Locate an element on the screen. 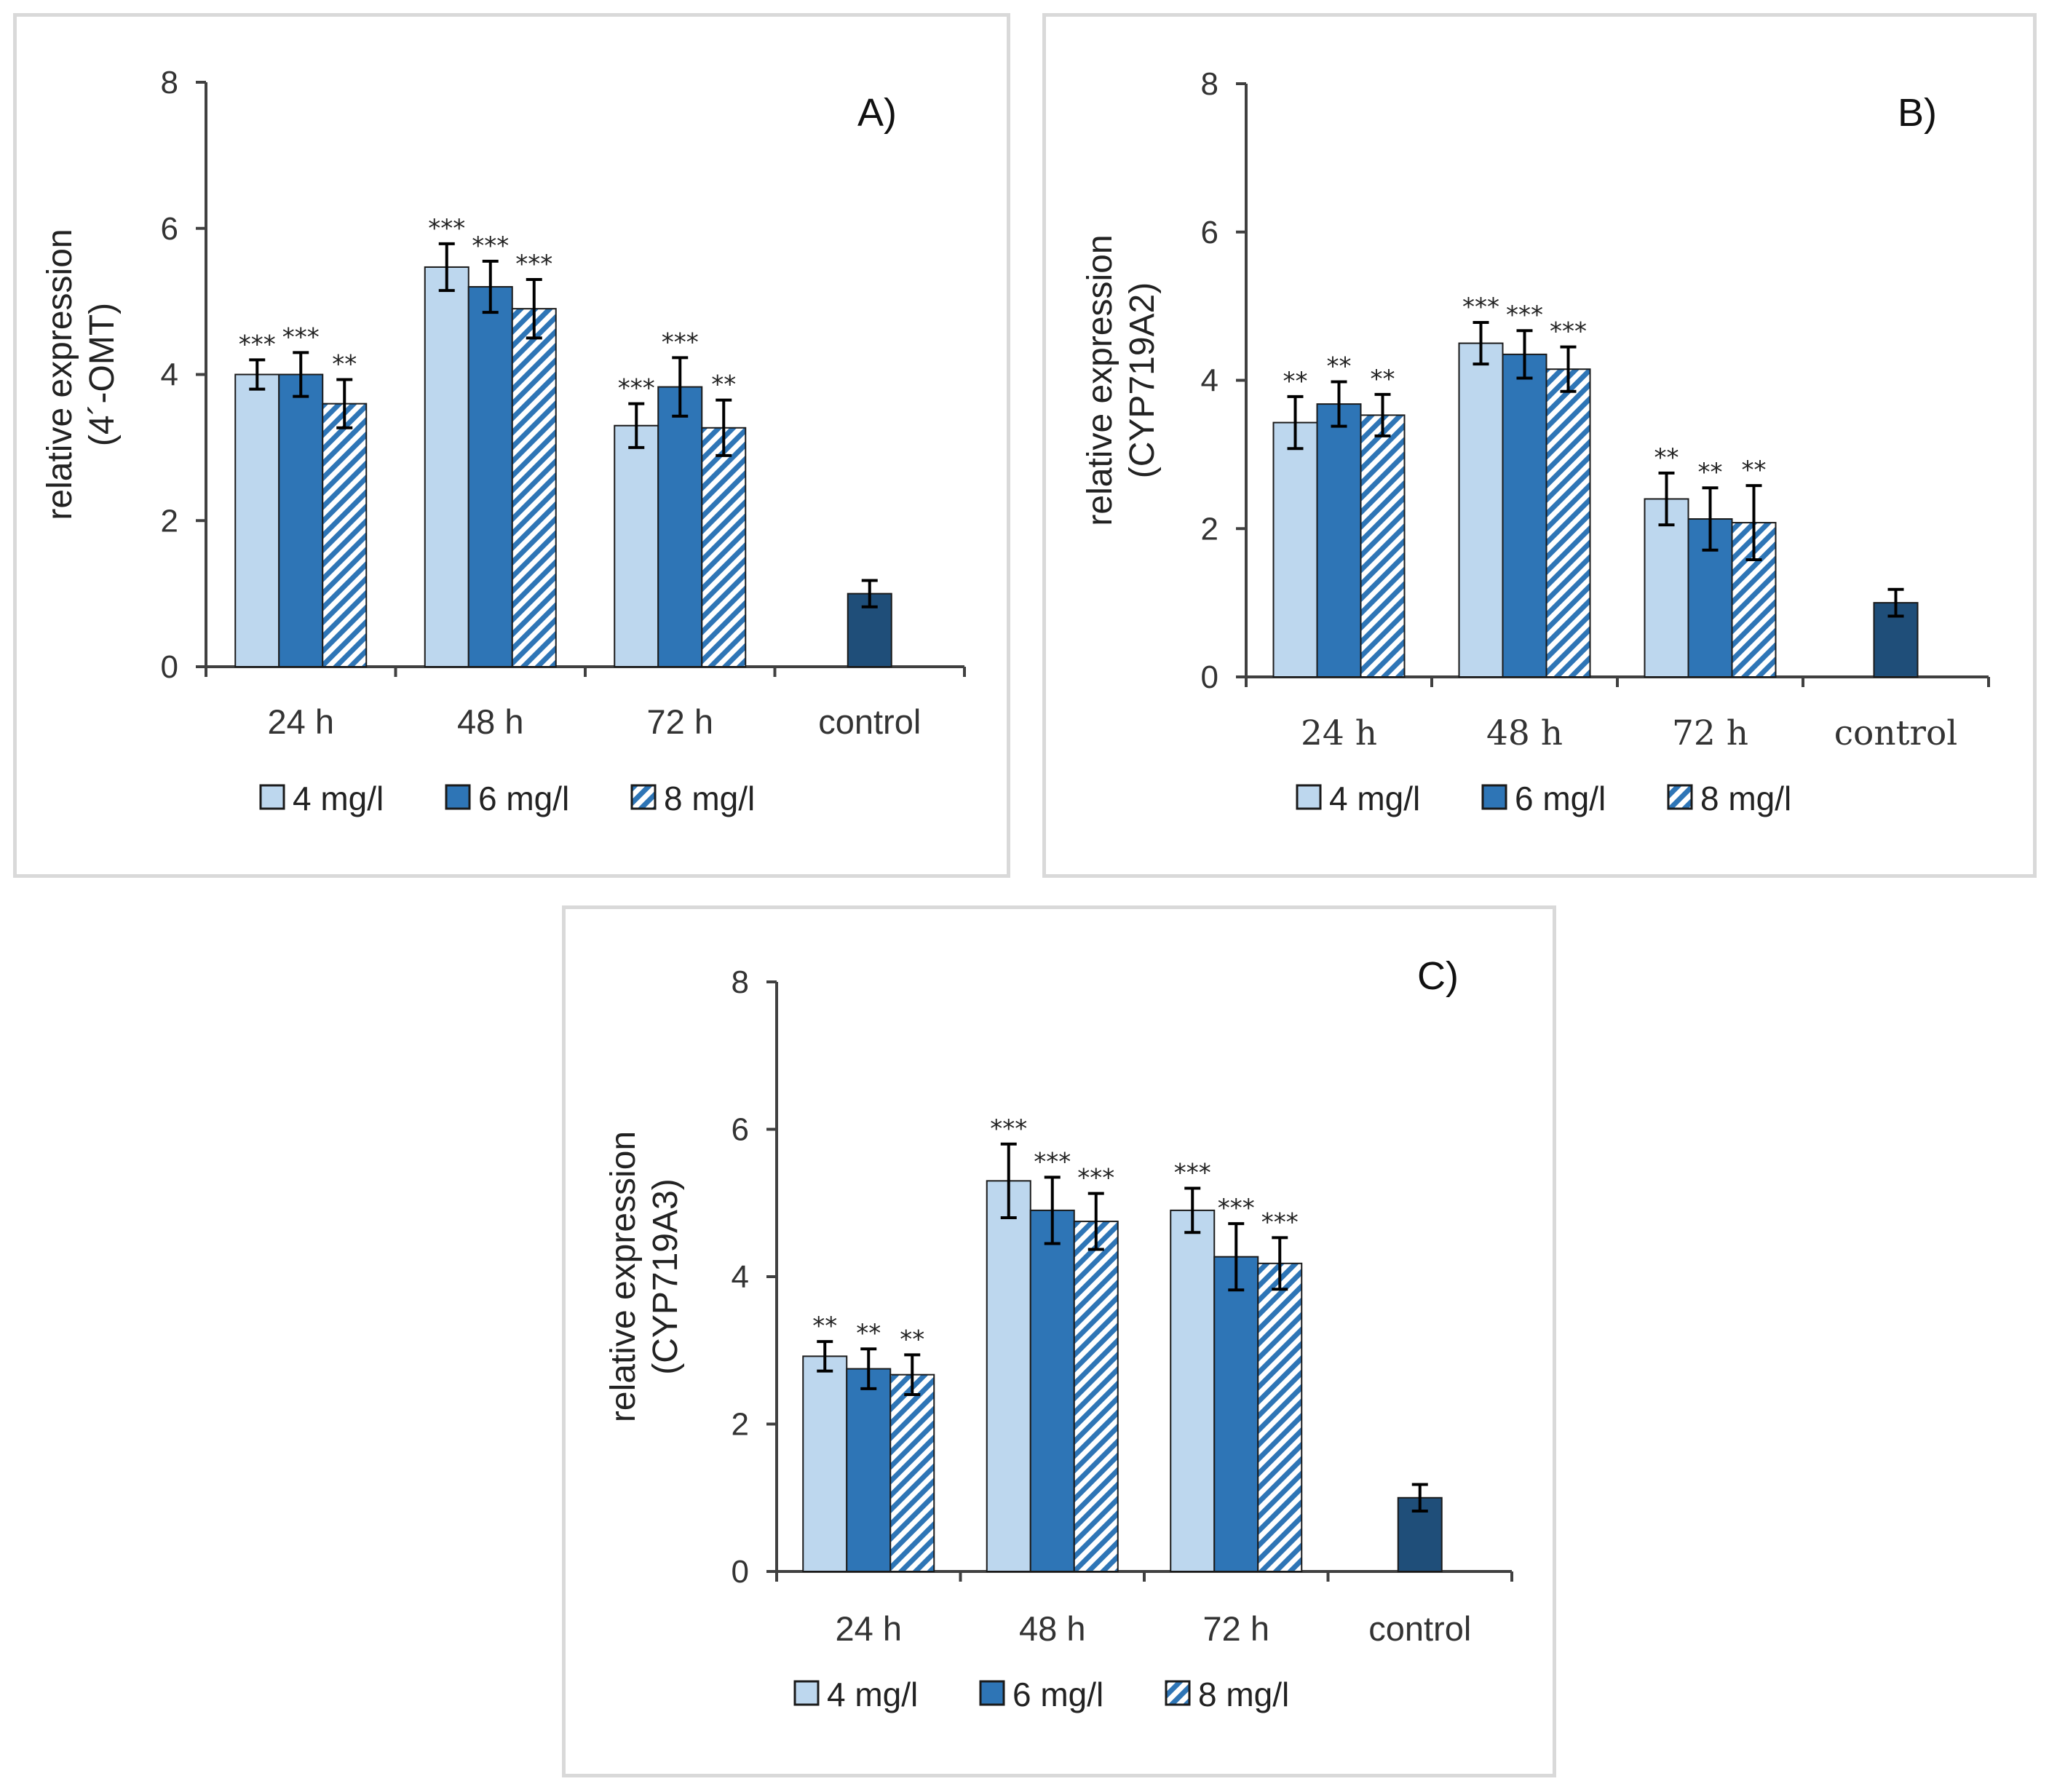 This screenshot has height=1792, width=2049. panel-letter: C) is located at coordinates (1438, 976).